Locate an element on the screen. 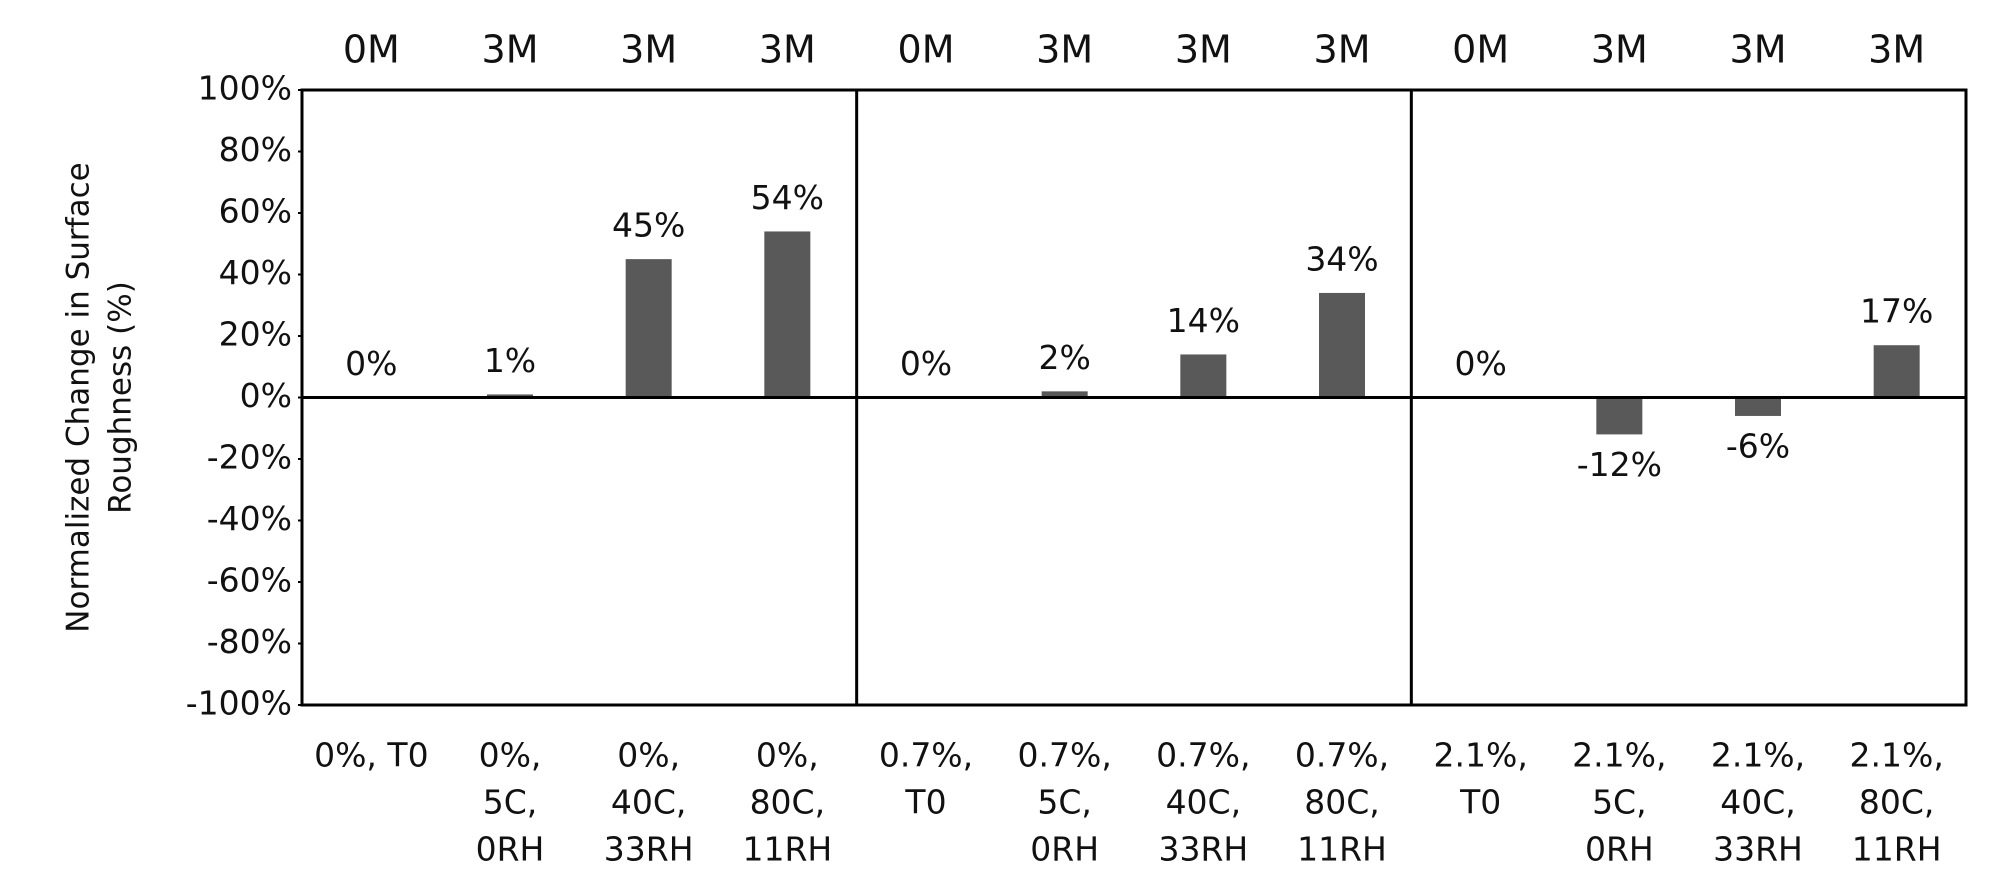 The width and height of the screenshot is (1997, 891). value-label: 54% is located at coordinates (787, 197).